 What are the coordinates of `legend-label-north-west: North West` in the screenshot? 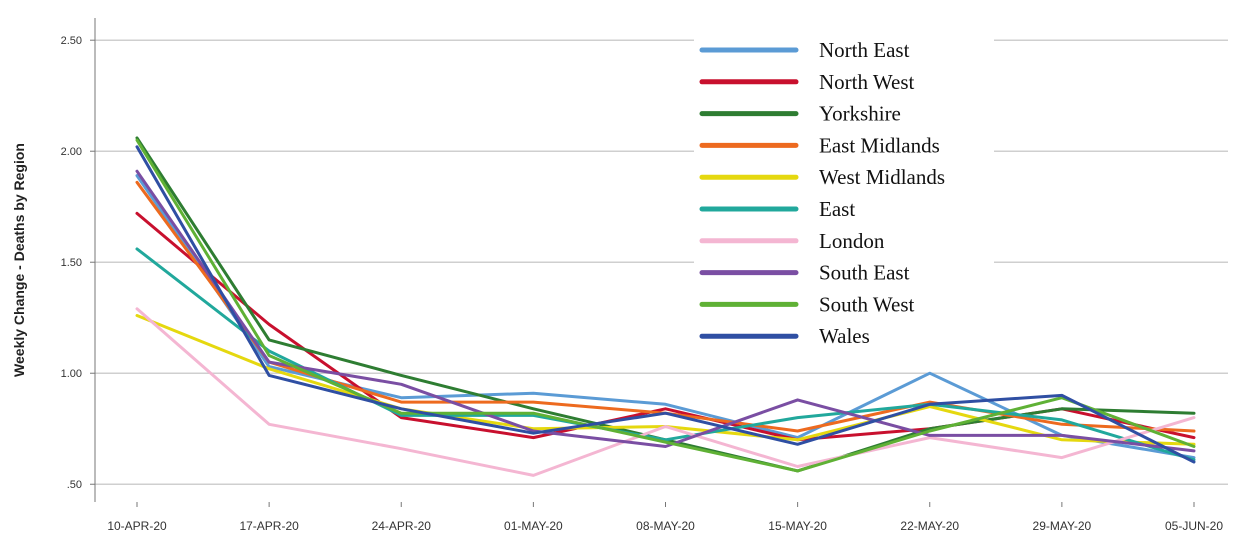 It's located at (866, 82).